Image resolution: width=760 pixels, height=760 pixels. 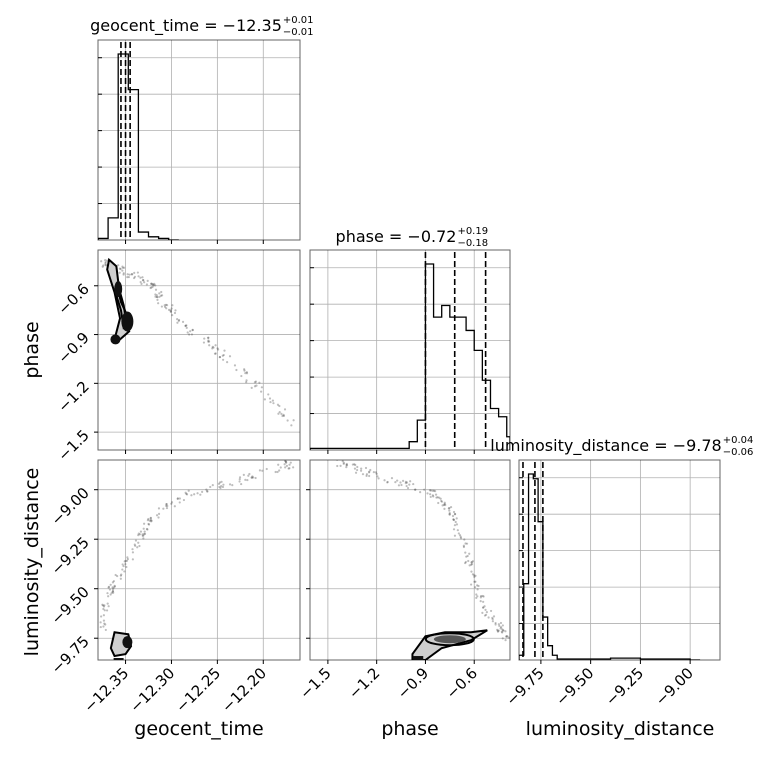 What do you see at coordinates (298, 32) in the screenshot?
I see `title-lower-error: −0.01` at bounding box center [298, 32].